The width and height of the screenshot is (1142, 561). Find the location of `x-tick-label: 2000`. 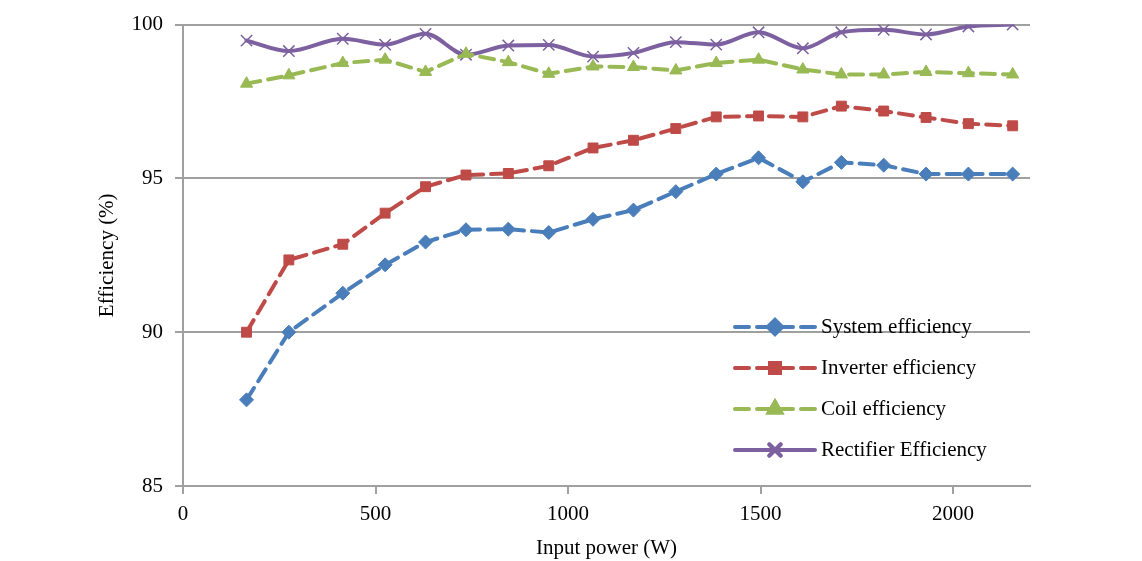

x-tick-label: 2000 is located at coordinates (953, 513).